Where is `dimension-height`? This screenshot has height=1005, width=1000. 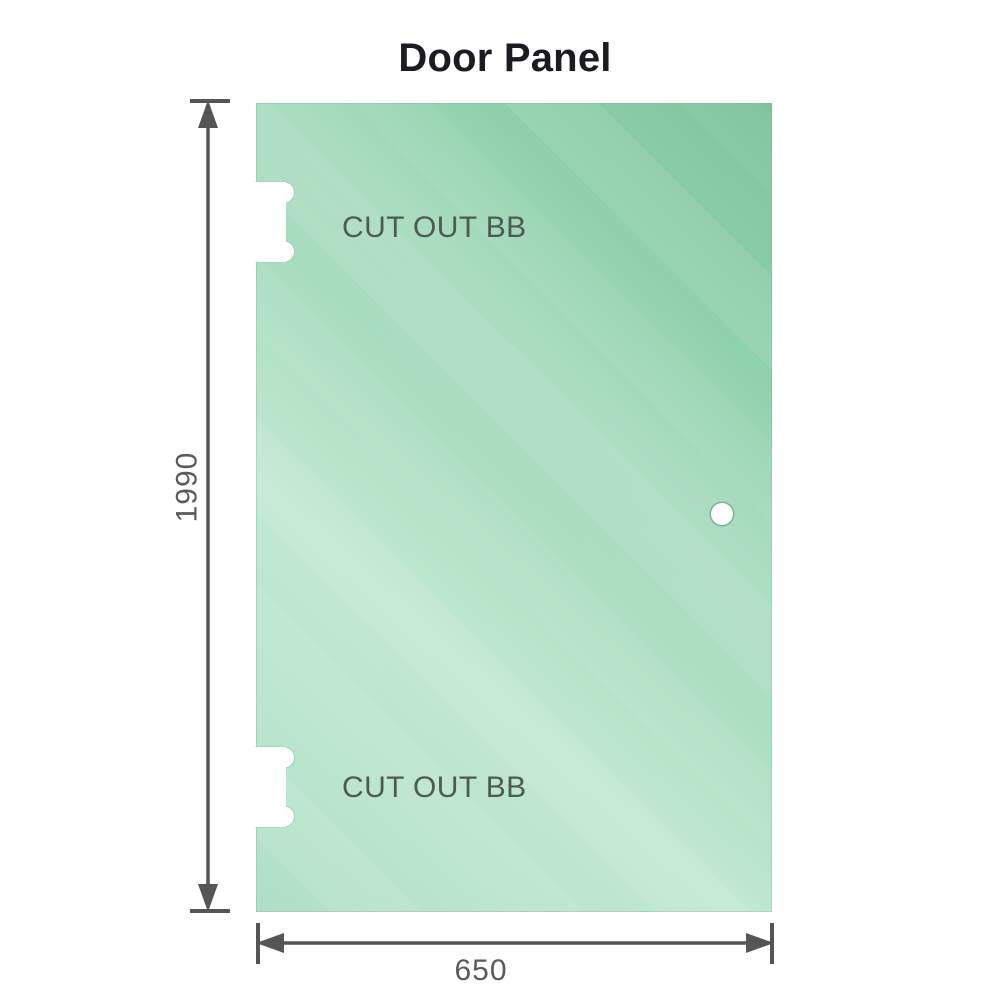 dimension-height is located at coordinates (195, 506).